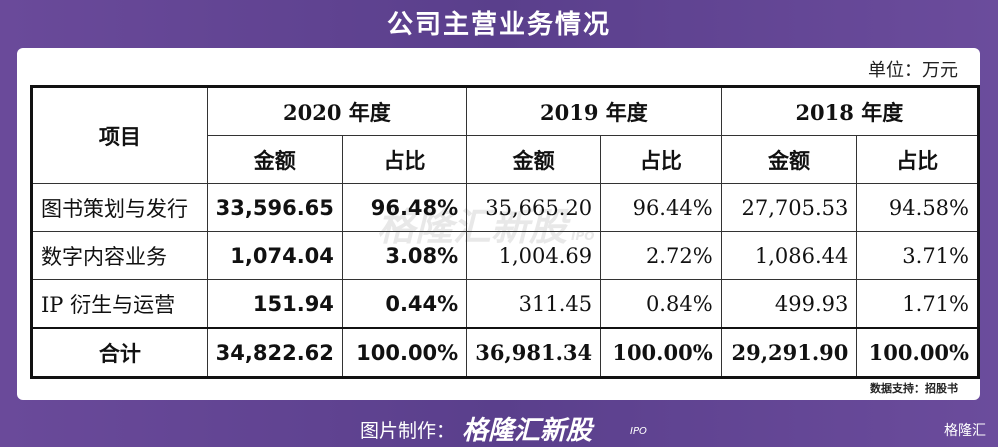  What do you see at coordinates (965, 431) in the screenshot?
I see `footer-logo: 格隆汇` at bounding box center [965, 431].